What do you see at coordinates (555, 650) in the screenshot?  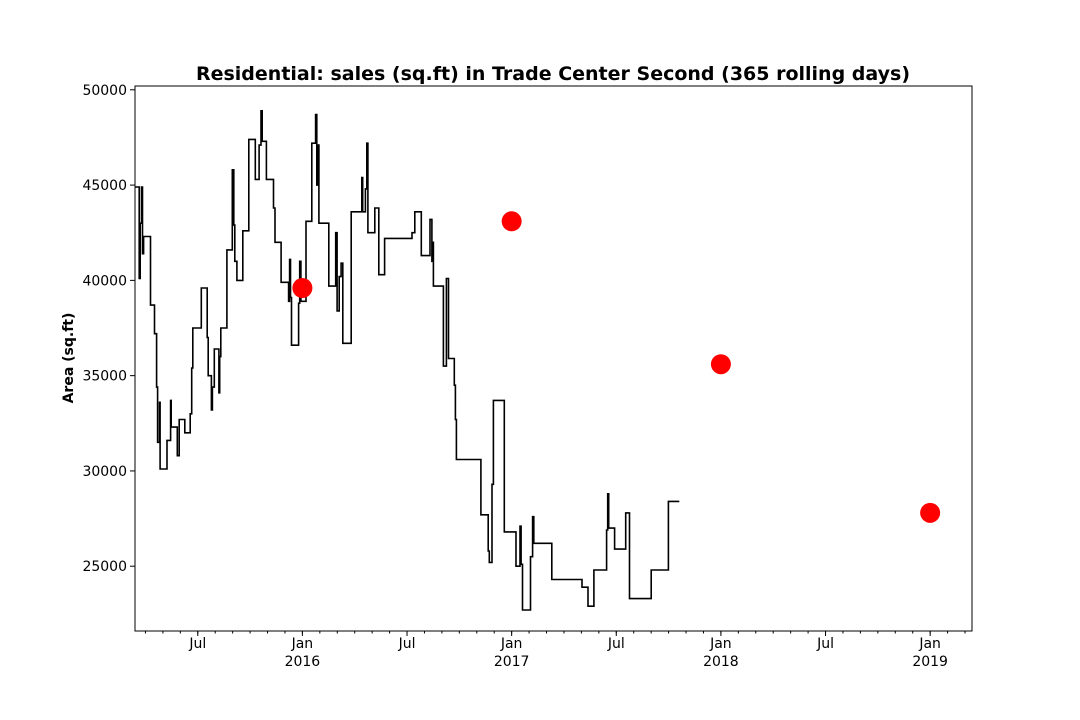 I see `x-axis: Jul Jan 2016 Jul Jan 2017 Jul Jan 2018 Jul Jan 2019` at bounding box center [555, 650].